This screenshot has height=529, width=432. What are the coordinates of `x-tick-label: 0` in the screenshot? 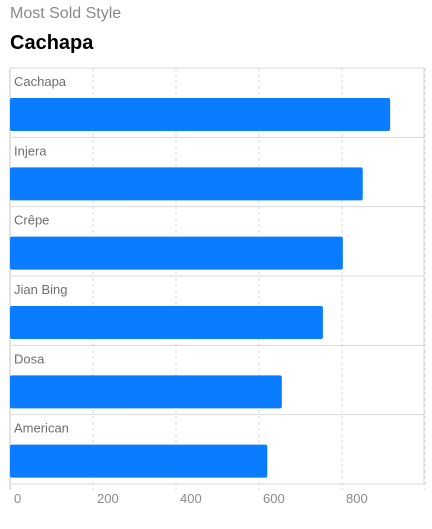 It's located at (17, 498).